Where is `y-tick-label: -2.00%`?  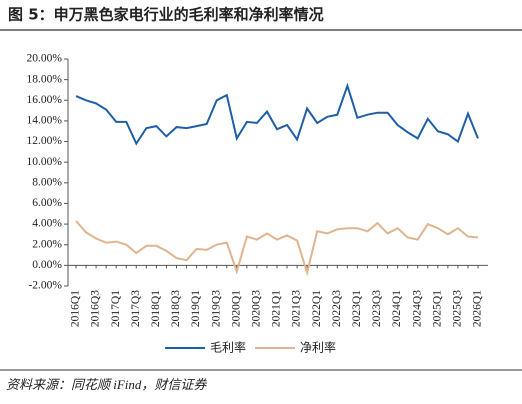 y-tick-label: -2.00% is located at coordinates (45, 286).